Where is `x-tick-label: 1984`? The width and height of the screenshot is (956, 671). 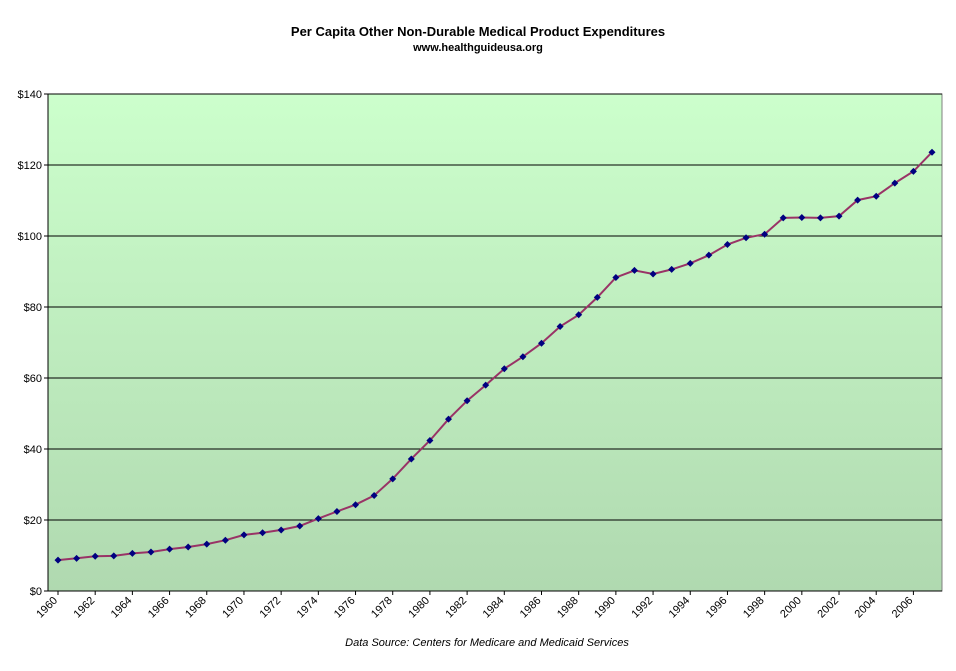 x-tick-label: 1984 is located at coordinates (494, 608).